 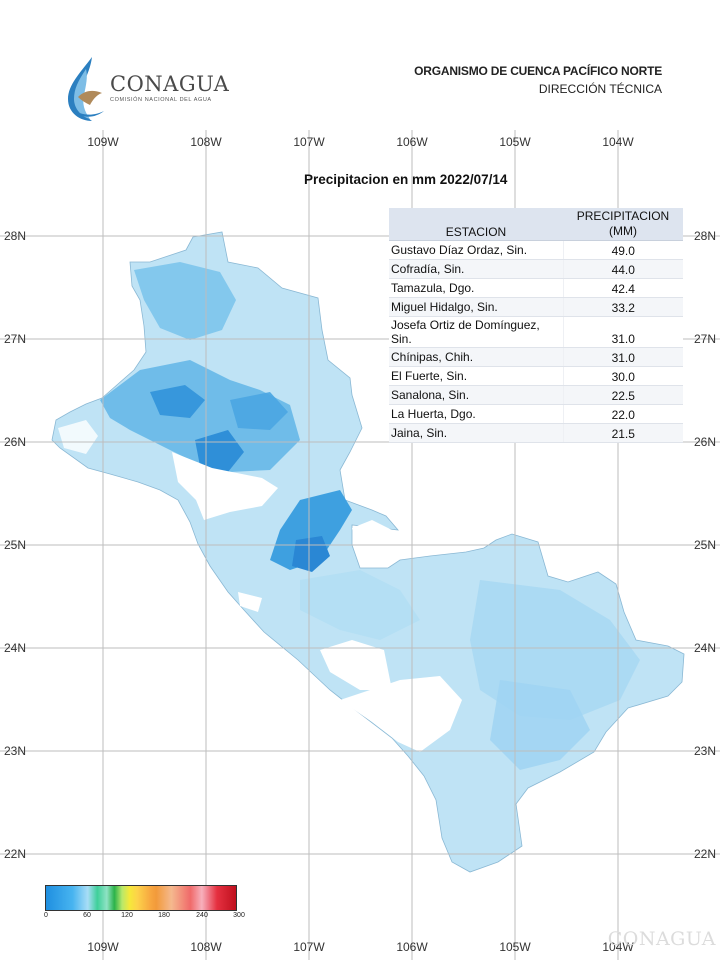 What do you see at coordinates (15, 648) in the screenshot?
I see `lat-label-left: 24N` at bounding box center [15, 648].